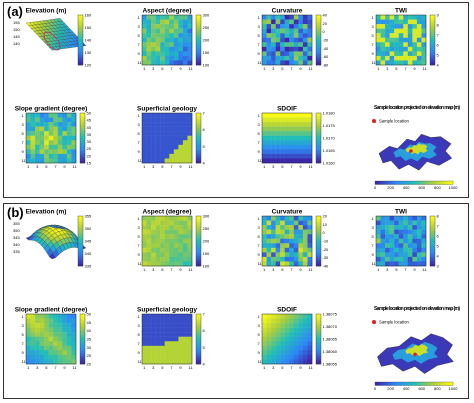 The height and width of the screenshot is (403, 474). I want to click on y-tick-label: 5, so click(139, 236).